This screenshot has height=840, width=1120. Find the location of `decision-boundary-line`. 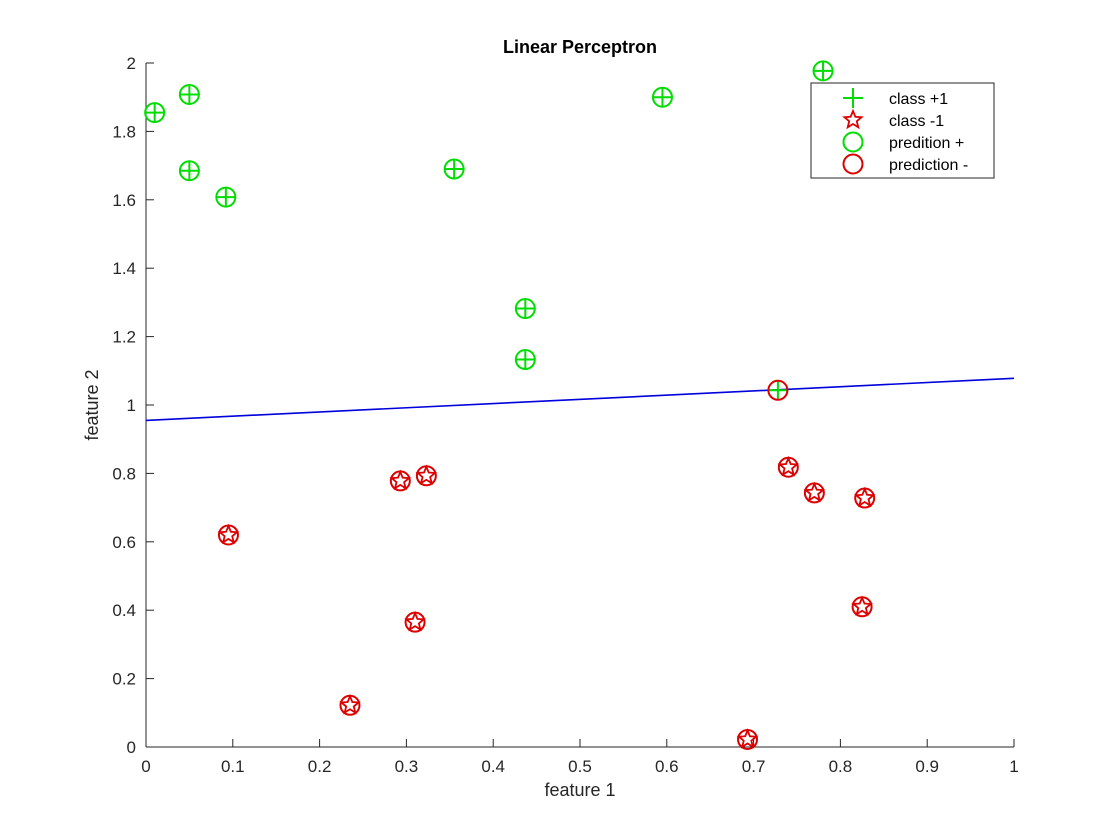

decision-boundary-line is located at coordinates (580, 399).